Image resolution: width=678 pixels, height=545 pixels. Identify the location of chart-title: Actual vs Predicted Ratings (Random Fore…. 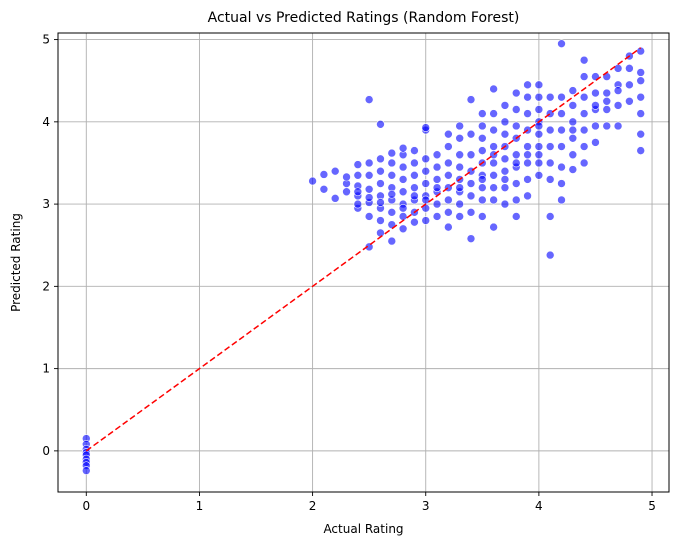
(364, 18).